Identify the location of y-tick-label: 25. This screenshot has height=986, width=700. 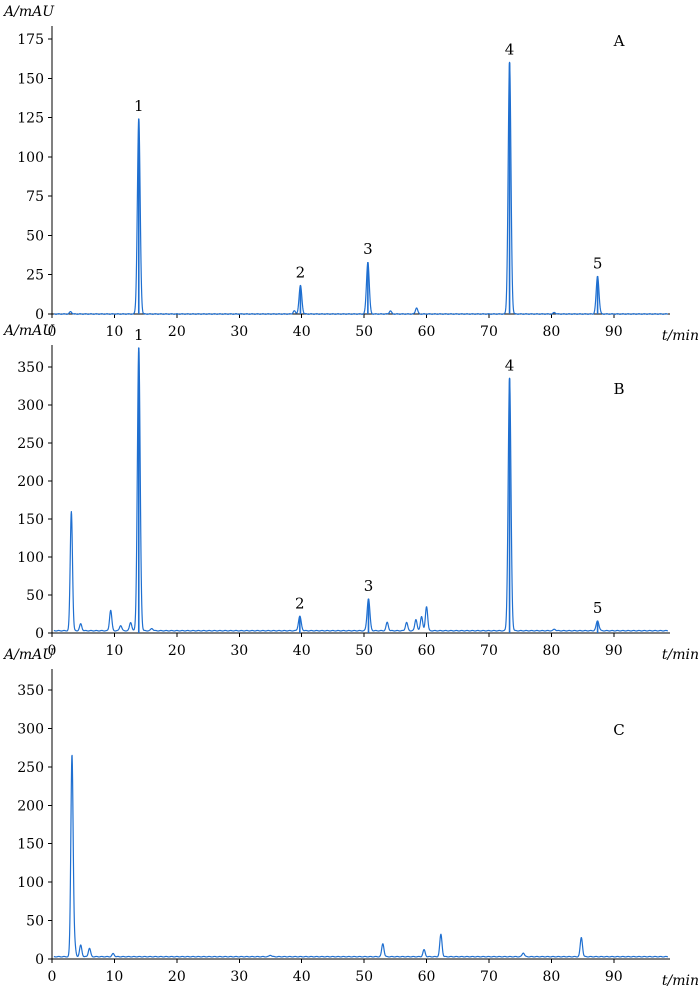
(35, 276).